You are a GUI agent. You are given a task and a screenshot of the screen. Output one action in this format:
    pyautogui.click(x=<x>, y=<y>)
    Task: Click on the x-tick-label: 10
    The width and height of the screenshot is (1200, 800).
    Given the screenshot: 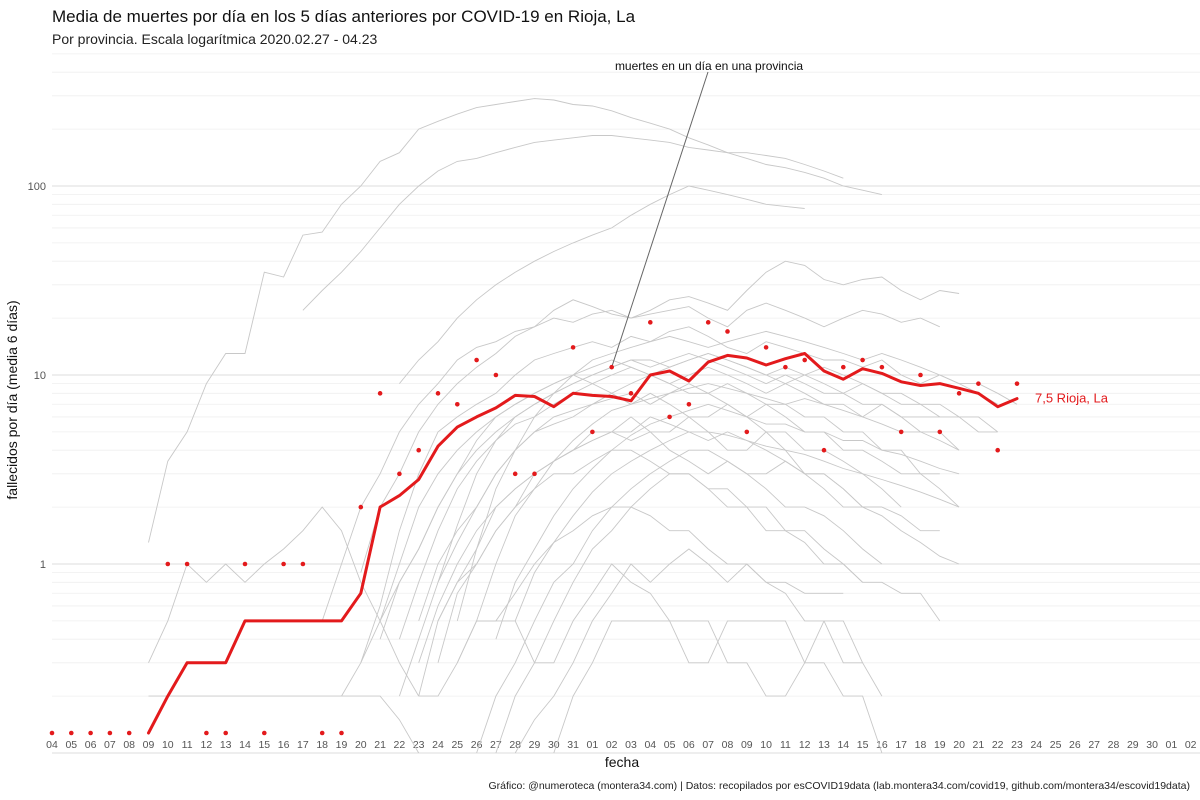 What is the action you would take?
    pyautogui.click(x=168, y=745)
    